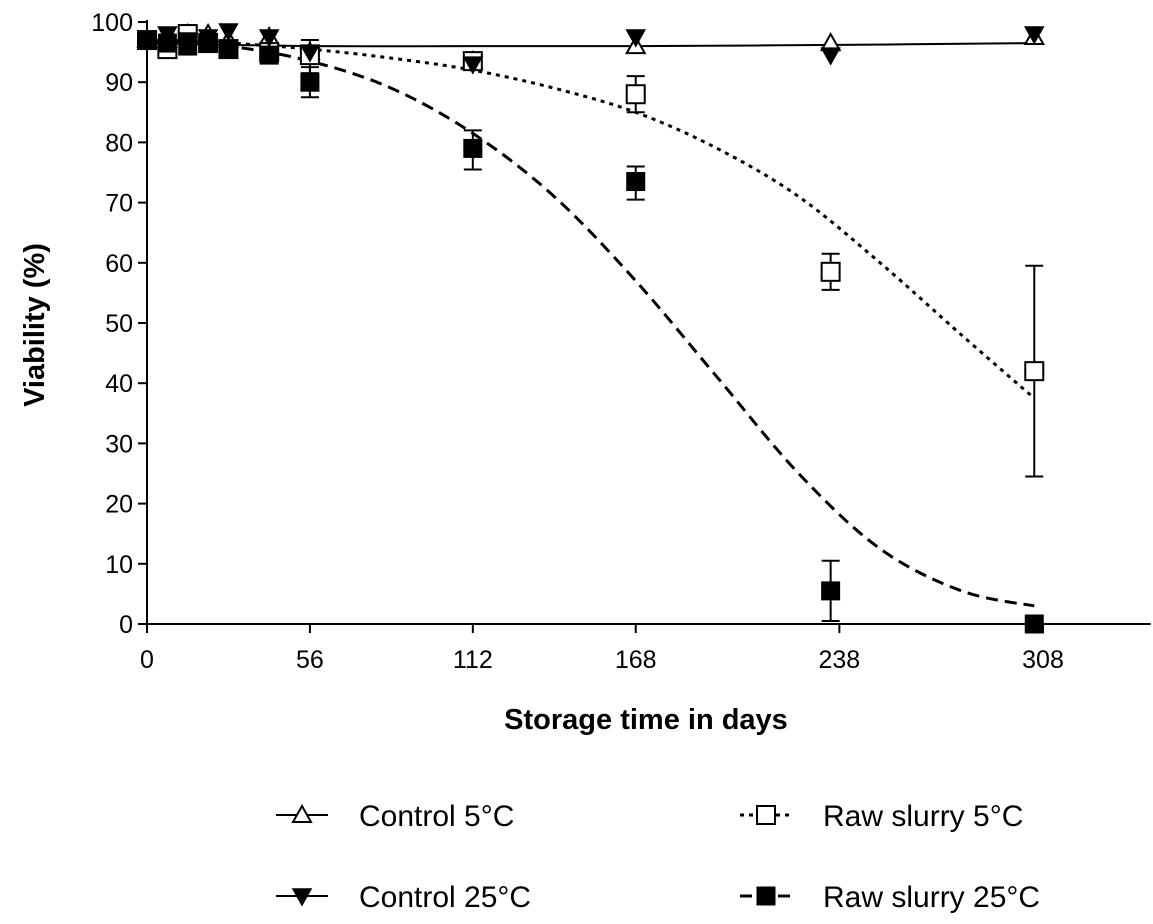 The image size is (1153, 924). I want to click on y-tick-label: 30, so click(119, 444).